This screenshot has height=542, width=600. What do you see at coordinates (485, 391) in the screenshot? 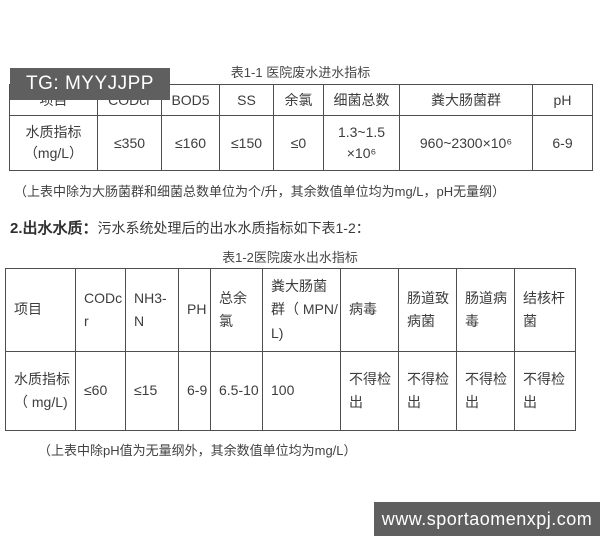
I see `table2-value-enteric-virus: 不得检出` at bounding box center [485, 391].